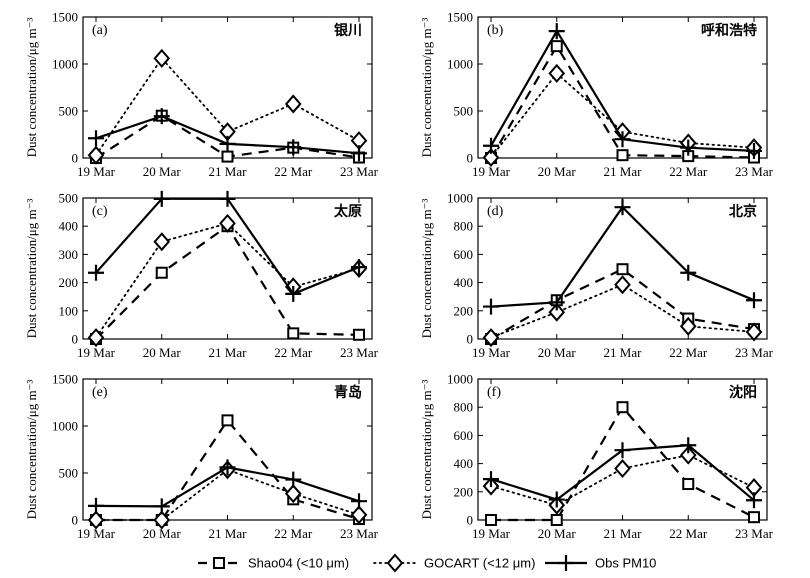 This screenshot has height=578, width=810. I want to click on y-tick-label: 200, so click(69, 282).